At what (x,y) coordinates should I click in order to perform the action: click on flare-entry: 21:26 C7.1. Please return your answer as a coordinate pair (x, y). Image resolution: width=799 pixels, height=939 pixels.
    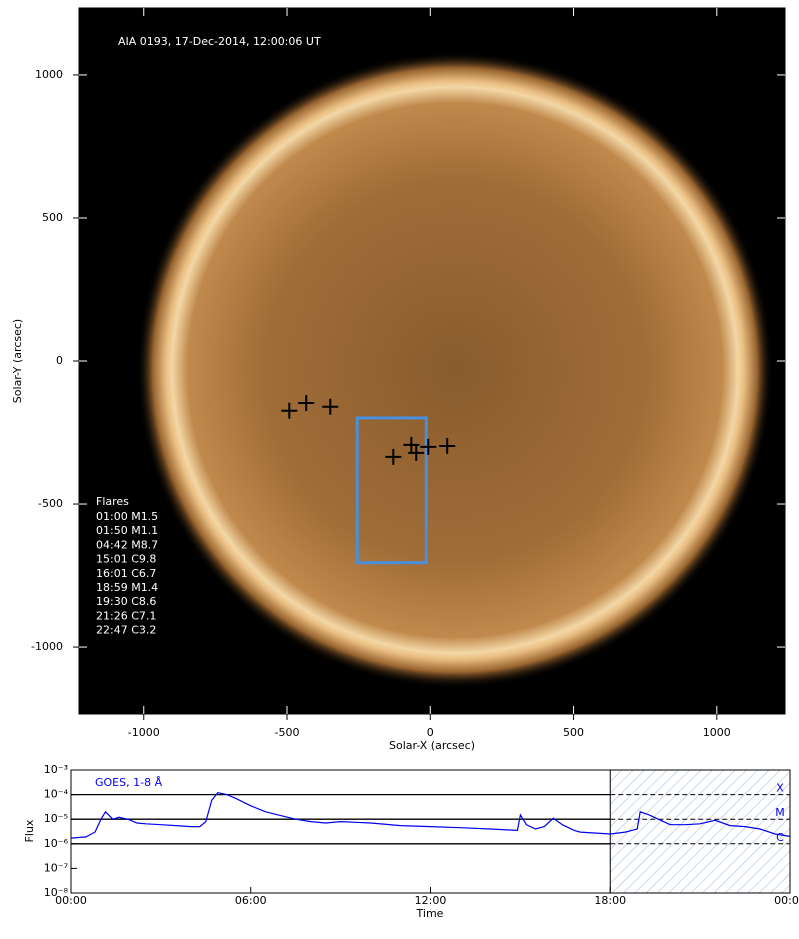
    Looking at the image, I should click on (126, 615).